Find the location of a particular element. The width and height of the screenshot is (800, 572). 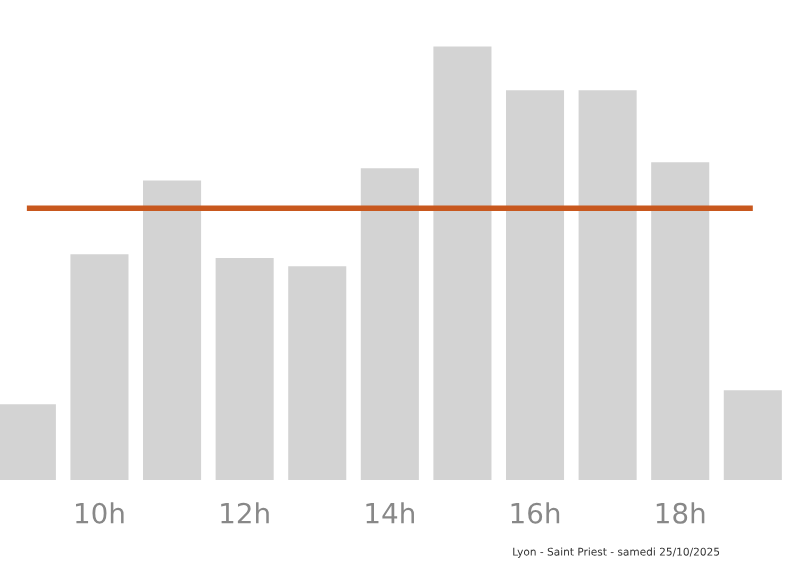

x-tick-label: 12h is located at coordinates (245, 513).